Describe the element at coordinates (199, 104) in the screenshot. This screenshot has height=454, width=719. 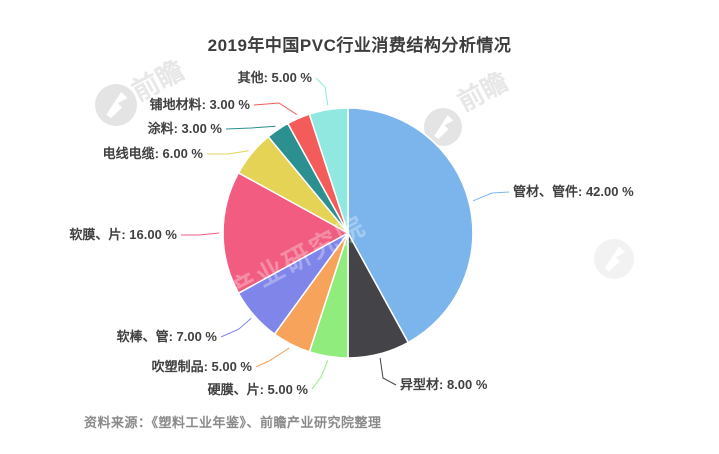
I see `pie-label-flooring: 铺地材料: 3.00 %` at that location.